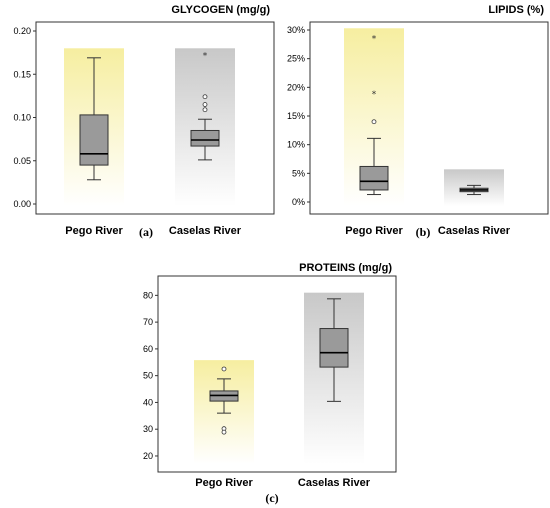 Image resolution: width=550 pixels, height=508 pixels. Describe the element at coordinates (296, 30) in the screenshot. I see `y-tick-label: 30%` at that location.